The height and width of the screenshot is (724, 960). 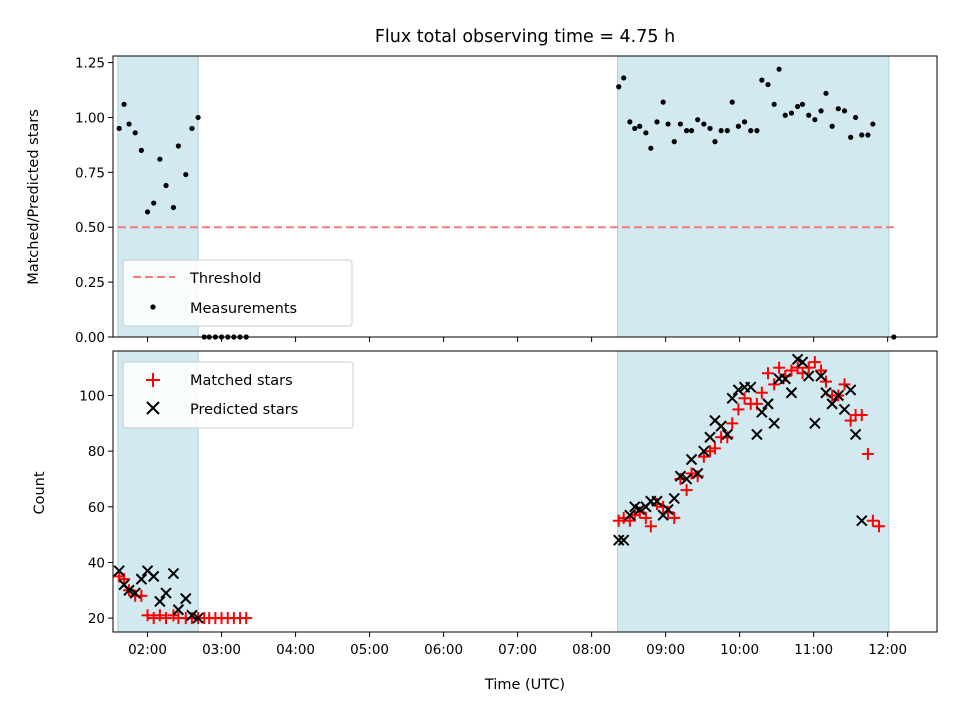 I want to click on legend-matched-swatch, so click(x=153, y=380).